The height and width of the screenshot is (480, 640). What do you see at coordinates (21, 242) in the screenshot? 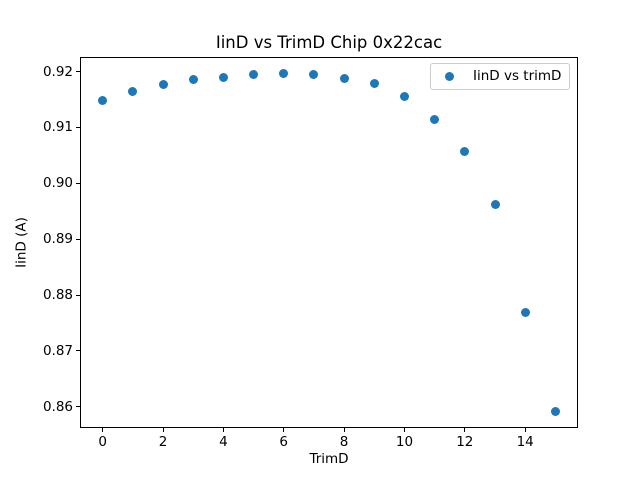
I see `y-axis-label: IinD (A)` at bounding box center [21, 242].